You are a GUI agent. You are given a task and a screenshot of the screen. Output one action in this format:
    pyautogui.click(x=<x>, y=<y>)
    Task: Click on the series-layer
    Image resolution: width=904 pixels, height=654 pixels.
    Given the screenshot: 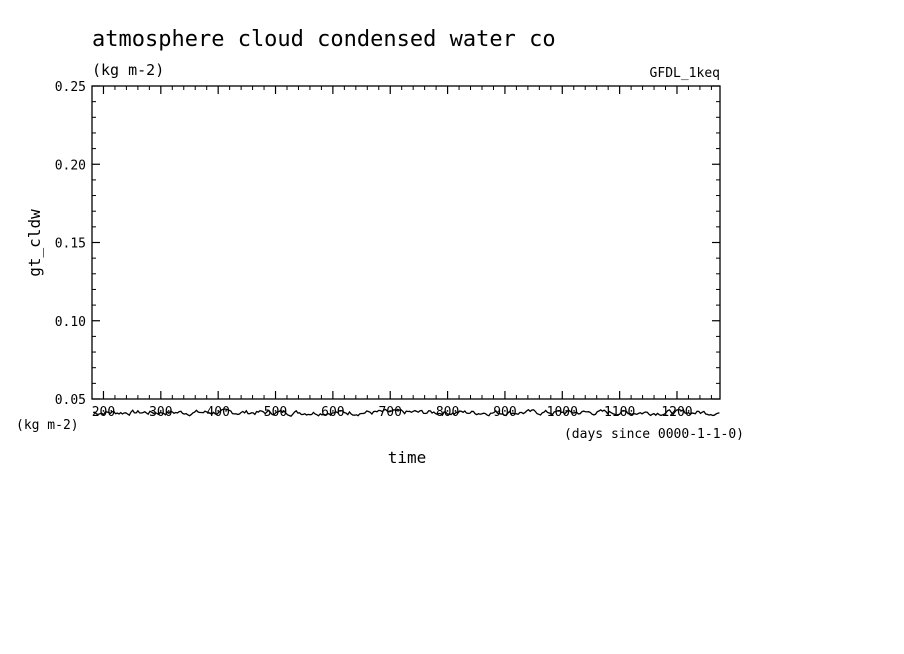 What is the action you would take?
    pyautogui.click(x=406, y=412)
    